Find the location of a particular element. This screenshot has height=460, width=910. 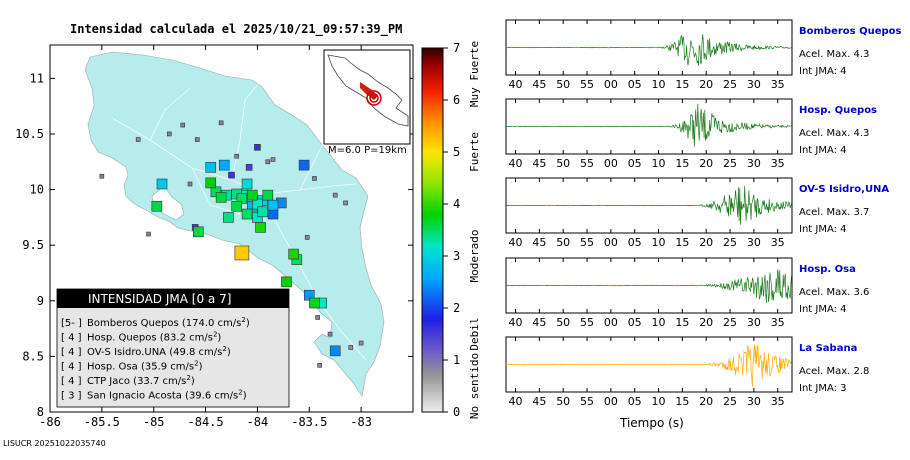

colorbar-category-label: No sentido is located at coordinates (474, 386).